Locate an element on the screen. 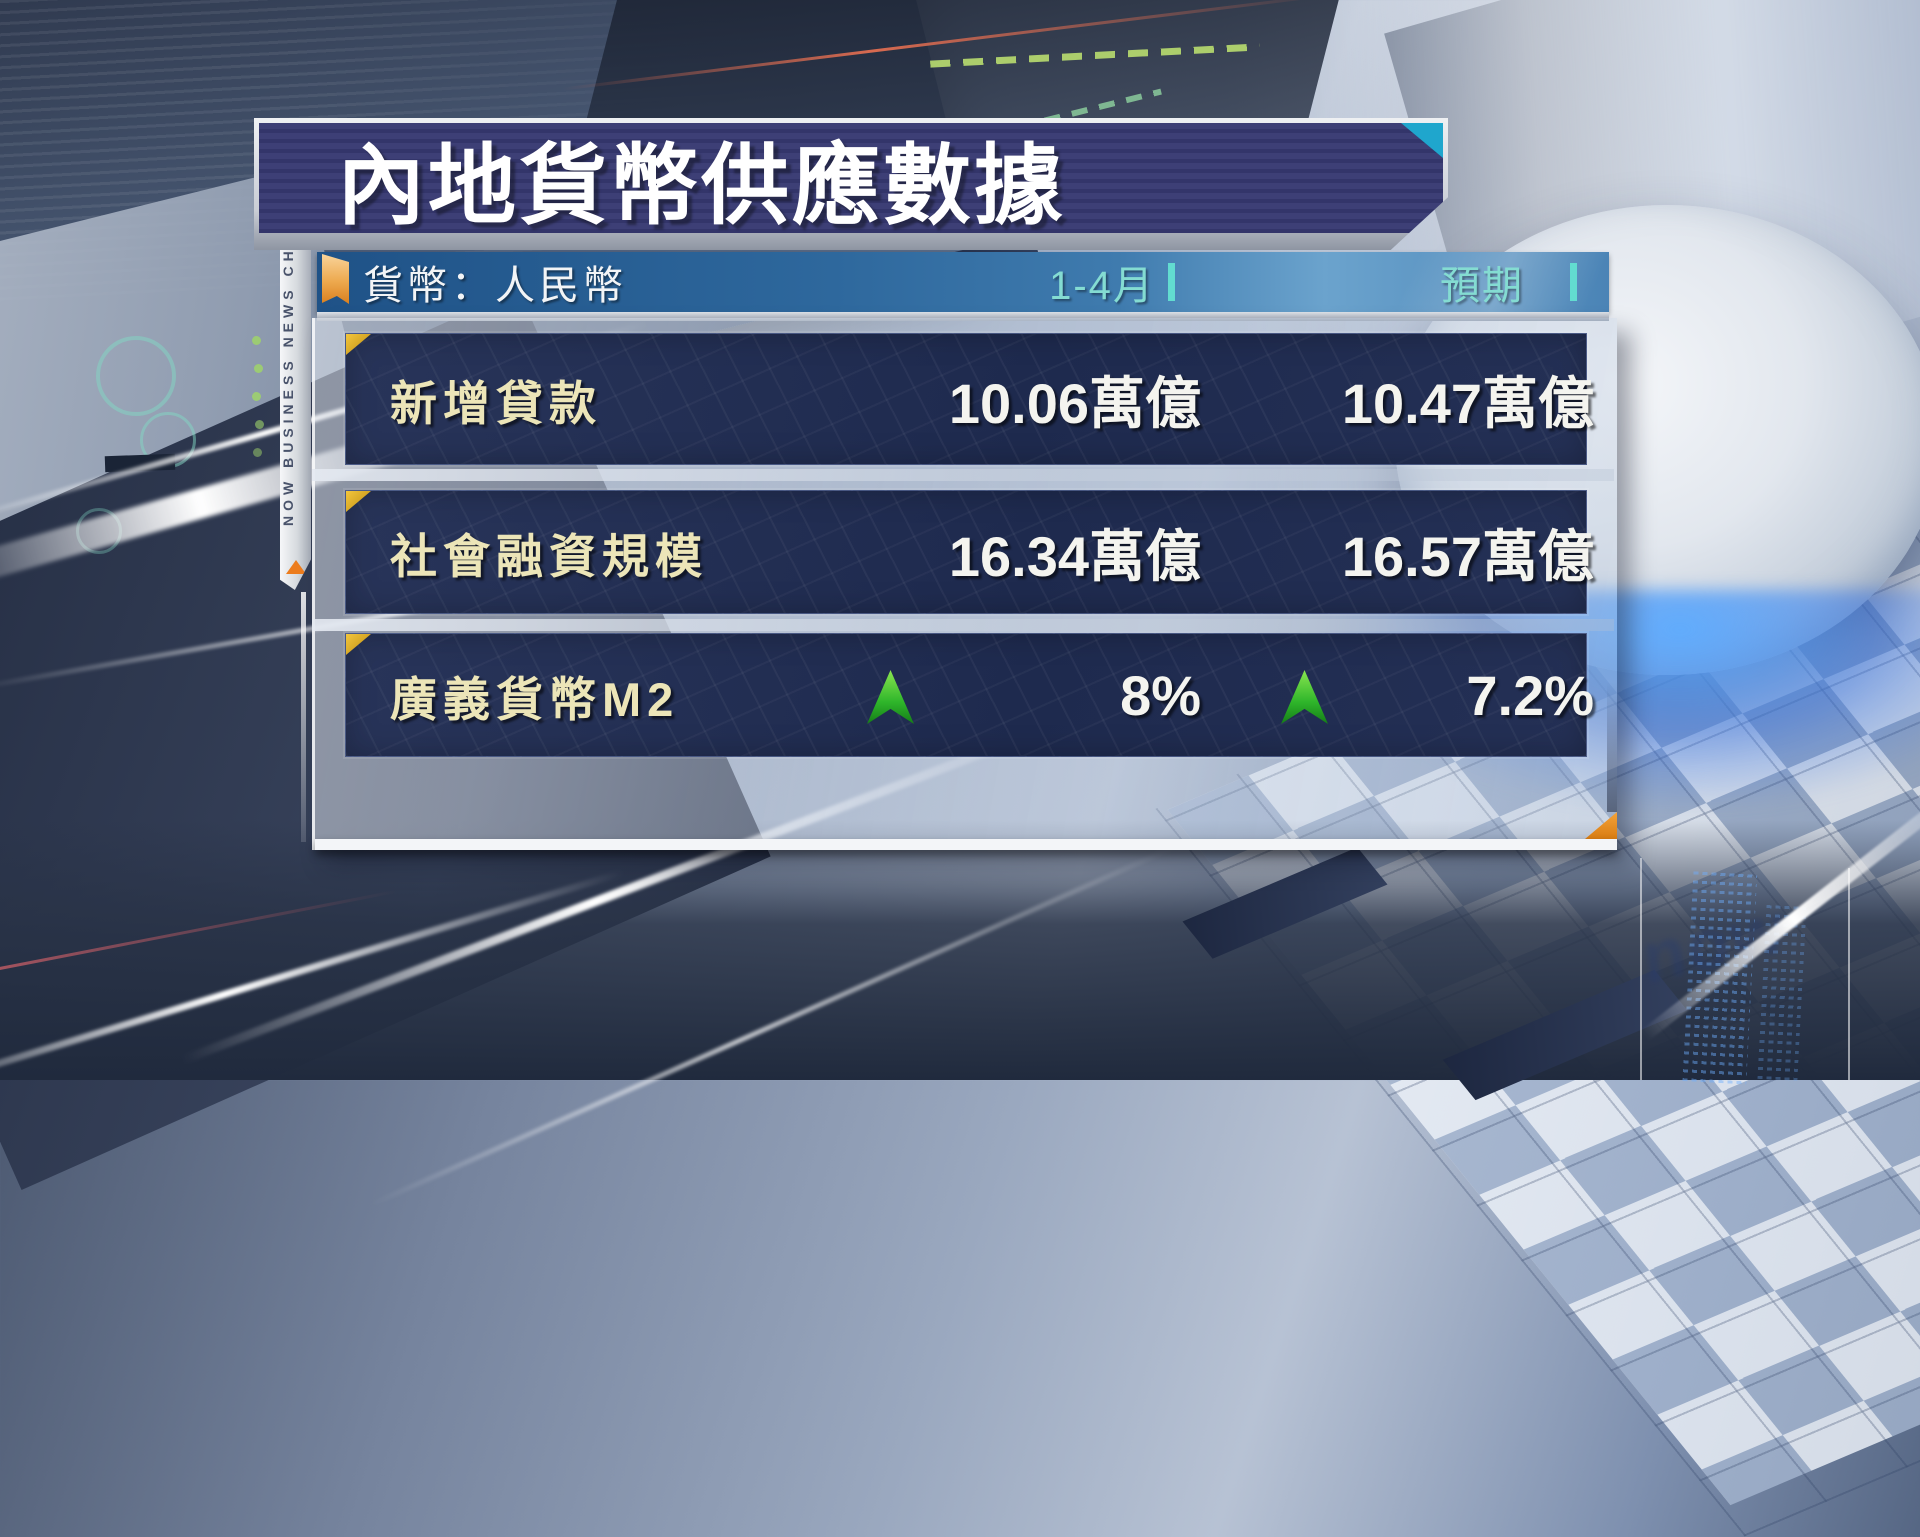 The image size is (1920, 1537). title-banner-body: 內地貨幣供應數據 is located at coordinates (851, 179).